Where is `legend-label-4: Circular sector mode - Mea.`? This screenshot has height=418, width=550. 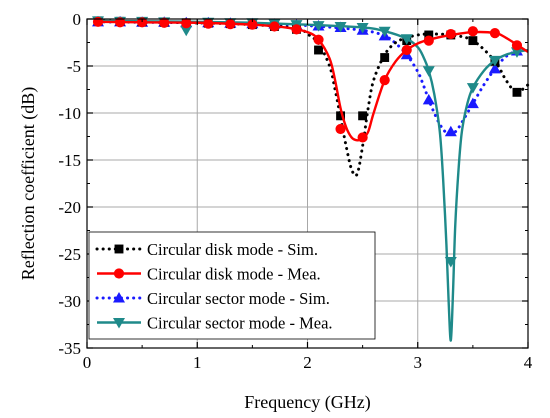
legend-label-4: Circular sector mode - Mea. is located at coordinates (240, 323).